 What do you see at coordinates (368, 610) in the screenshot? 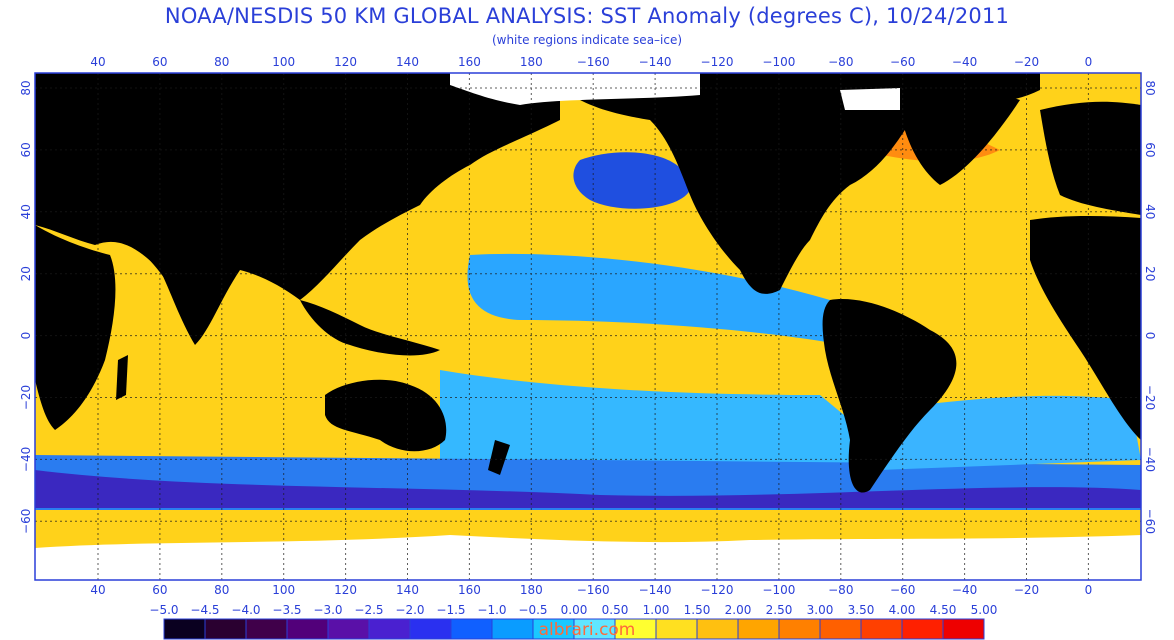
I see `colorbar-label: −2.5` at bounding box center [368, 610].